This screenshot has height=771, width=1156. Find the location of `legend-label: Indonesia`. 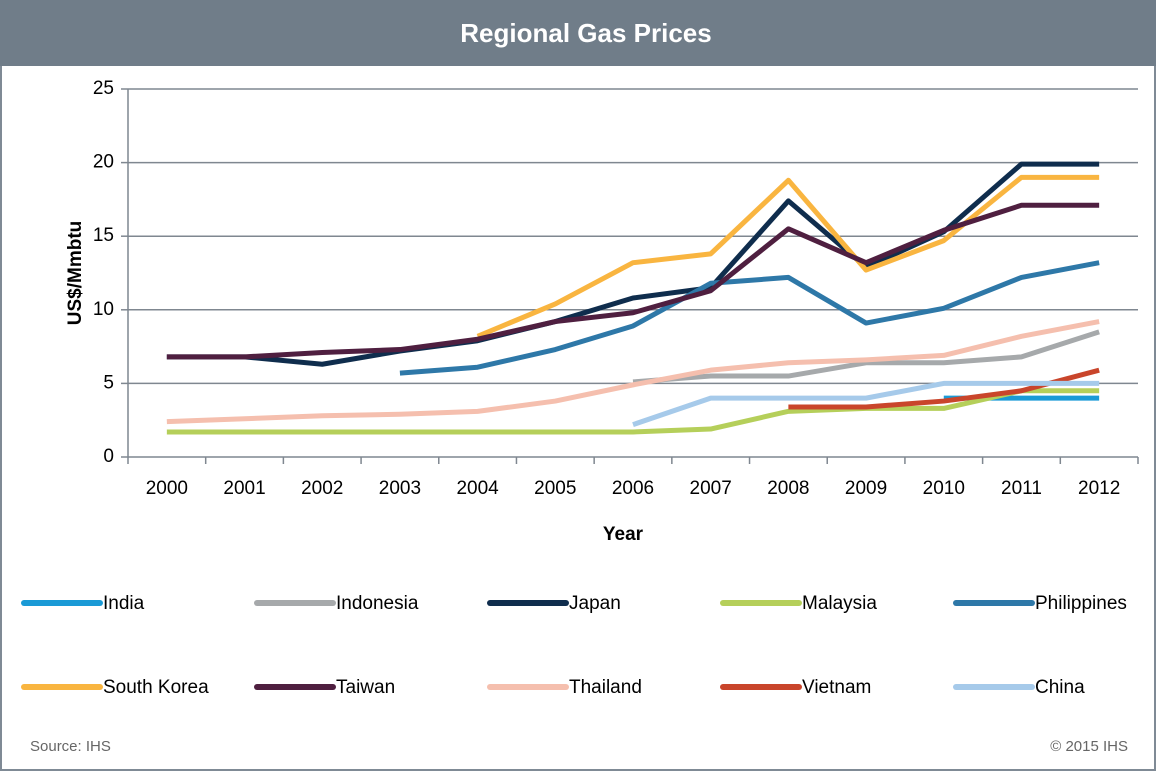

legend-label: Indonesia is located at coordinates (377, 603).